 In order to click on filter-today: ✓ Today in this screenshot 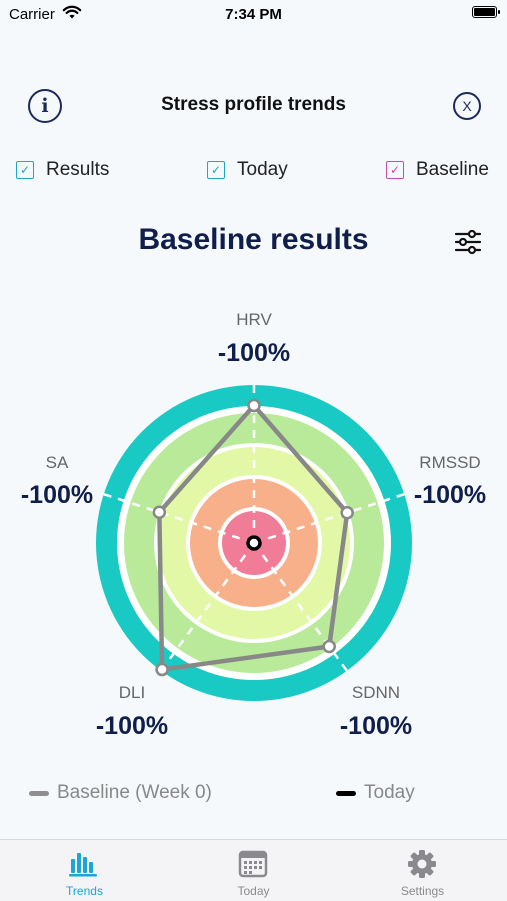, I will do `click(247, 170)`.